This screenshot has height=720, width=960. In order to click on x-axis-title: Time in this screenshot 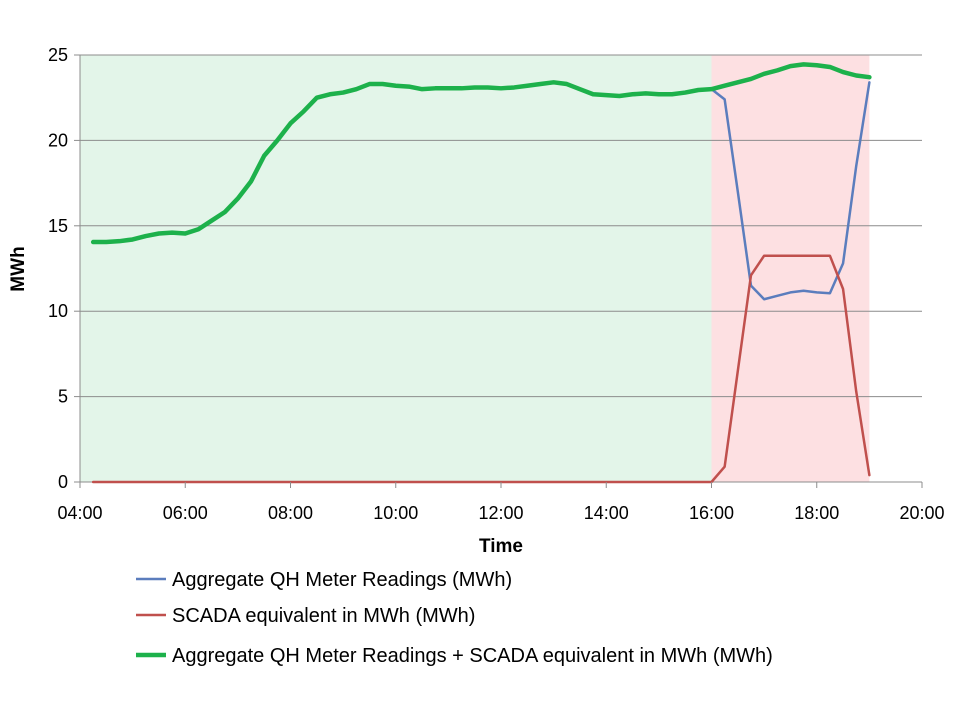, I will do `click(501, 546)`.